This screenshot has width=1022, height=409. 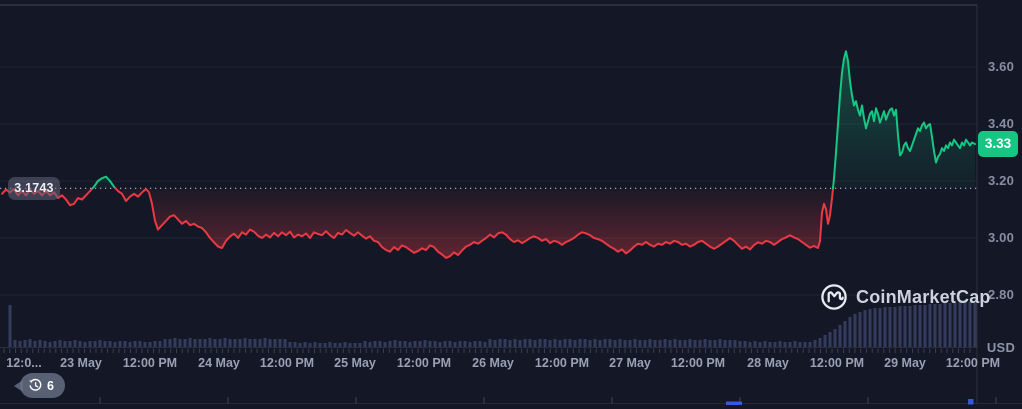 I want to click on x-axis-tick-label: 29 May, so click(x=905, y=363).